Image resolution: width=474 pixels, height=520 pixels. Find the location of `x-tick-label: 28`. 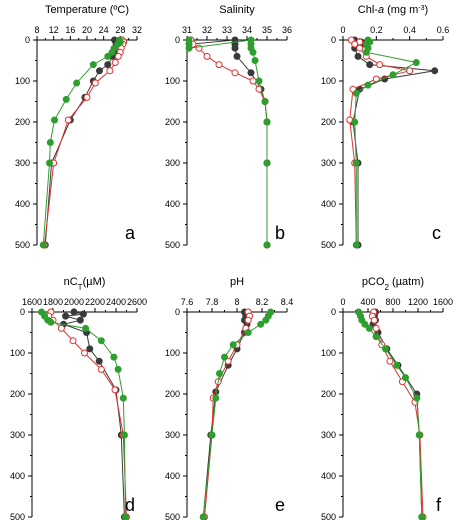

x-tick-label: 28 is located at coordinates (120, 30).